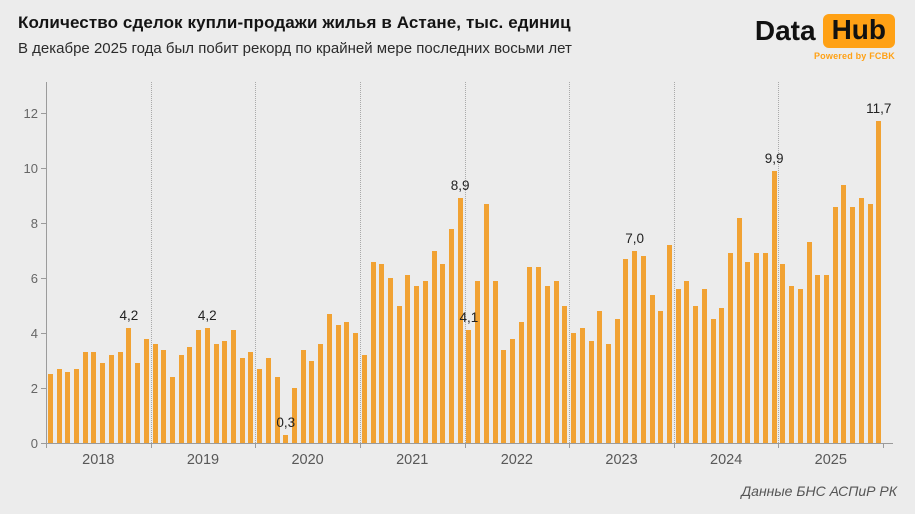 The height and width of the screenshot is (514, 915). Describe the element at coordinates (460, 186) in the screenshot. I see `bar-value-annotation: 8,9` at that location.